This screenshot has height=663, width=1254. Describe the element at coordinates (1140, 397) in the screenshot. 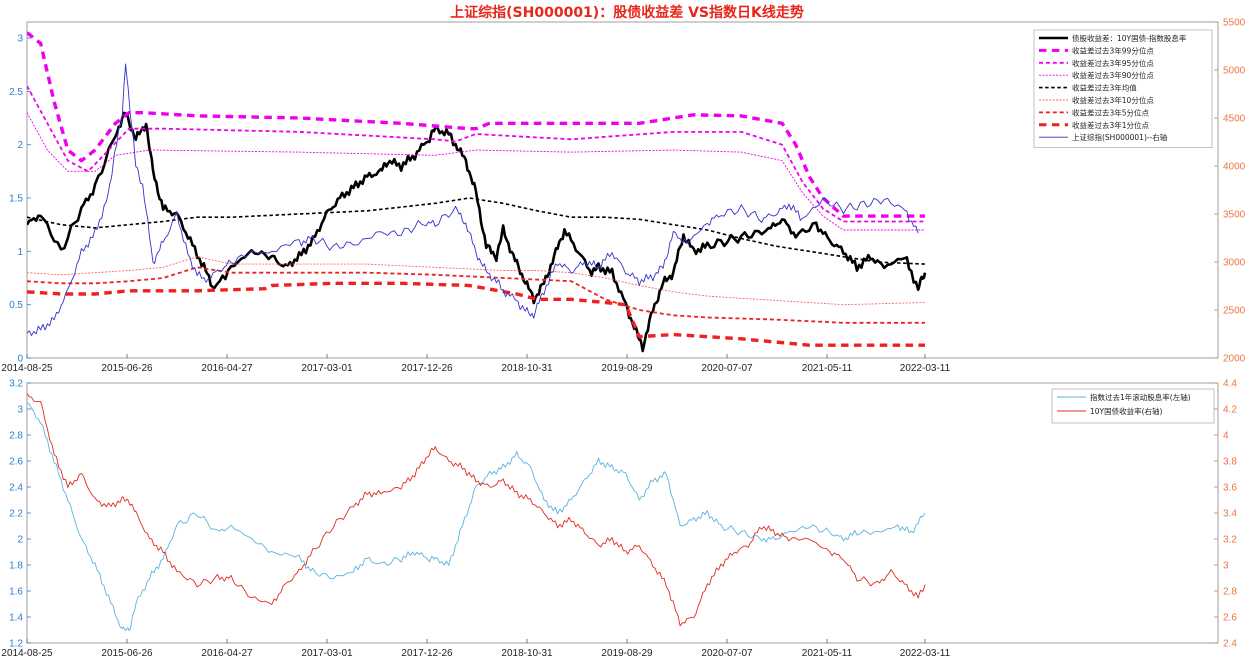

I see `legend-label: 指数过去1年滚动股息率(左轴)` at that location.